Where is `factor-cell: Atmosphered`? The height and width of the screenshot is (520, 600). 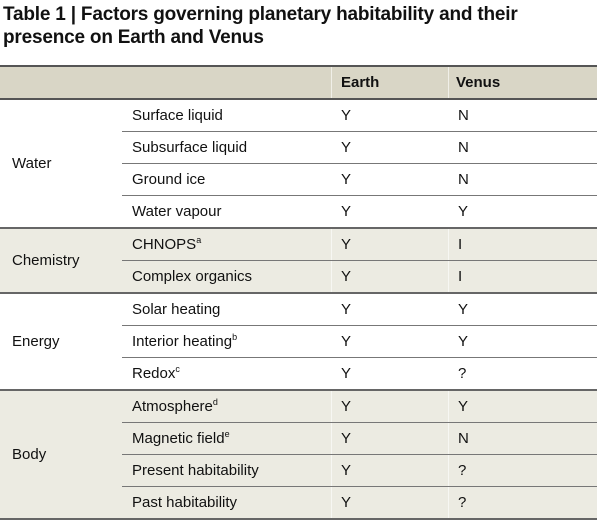 factor-cell: Atmosphered is located at coordinates (227, 406).